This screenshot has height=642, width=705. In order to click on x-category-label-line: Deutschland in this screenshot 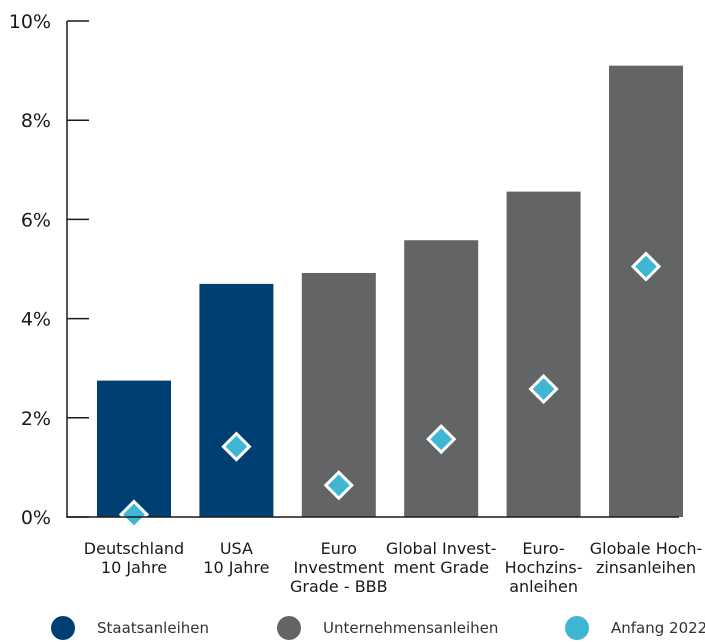, I will do `click(134, 548)`.